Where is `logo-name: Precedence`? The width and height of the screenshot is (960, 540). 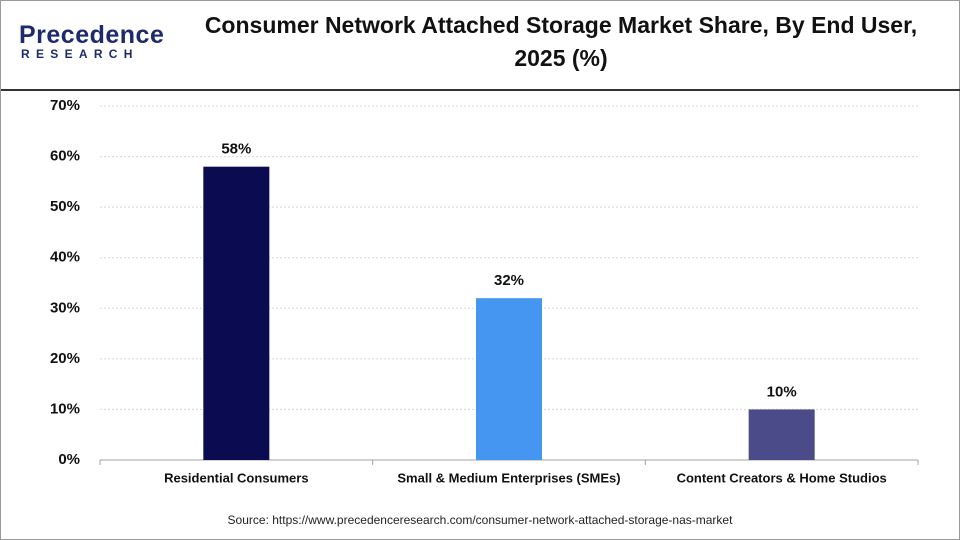
logo-name: Precedence is located at coordinates (92, 35).